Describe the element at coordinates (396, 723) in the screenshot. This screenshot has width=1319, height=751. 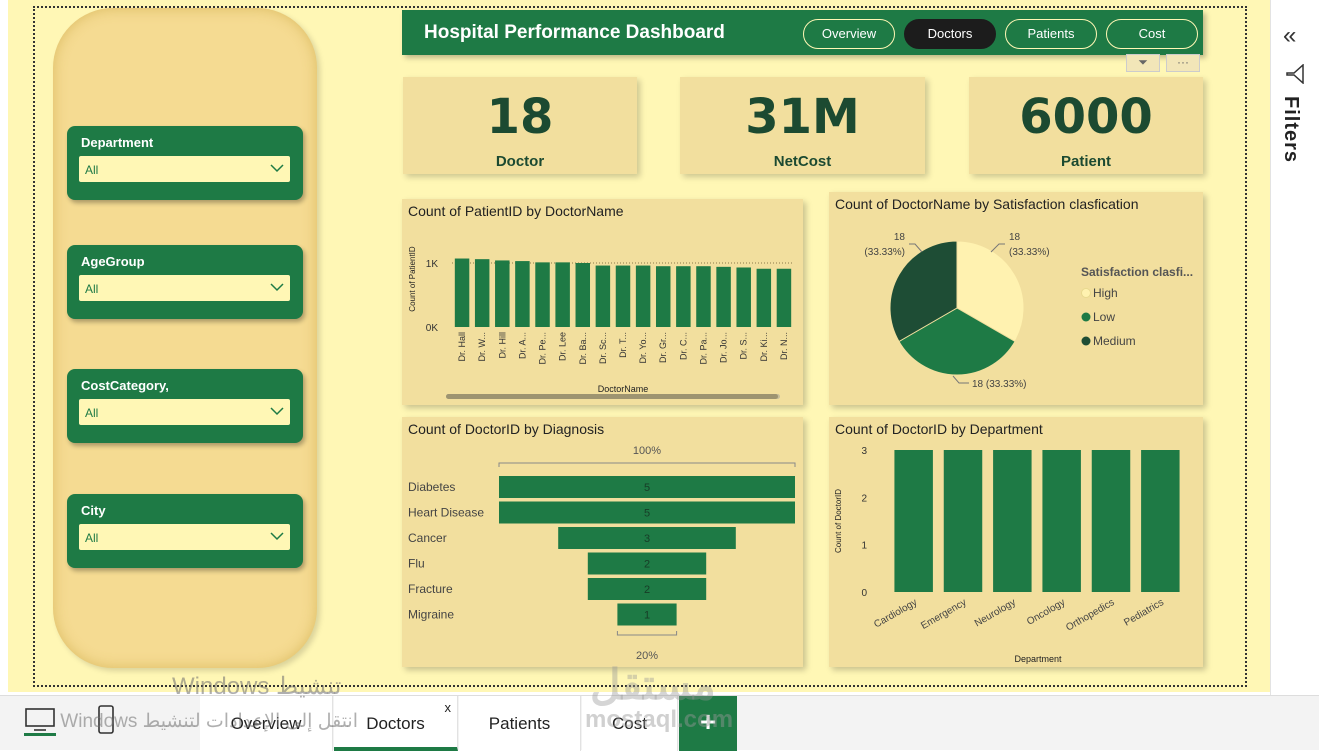
I see `tab-doctors: Doctors x` at that location.